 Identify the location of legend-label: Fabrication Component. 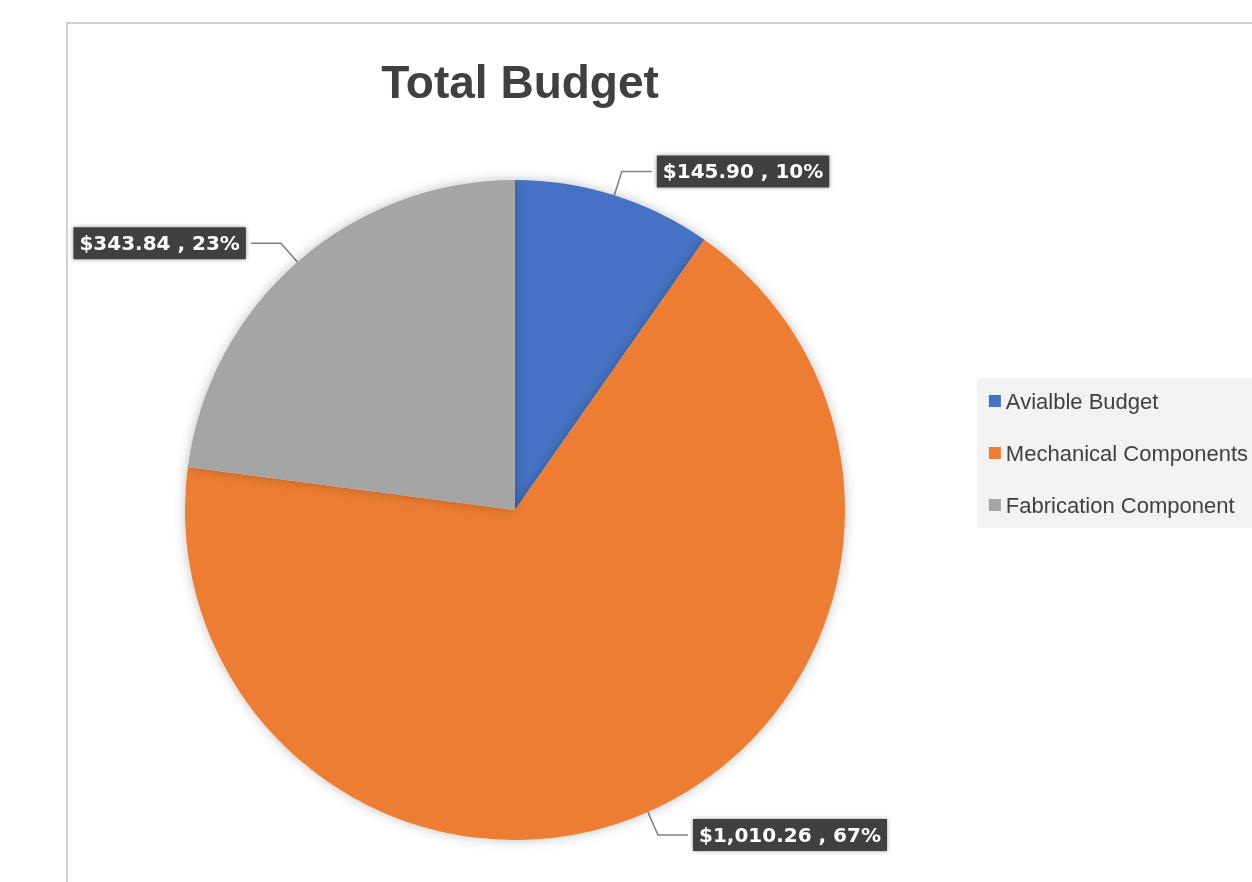
(1120, 505).